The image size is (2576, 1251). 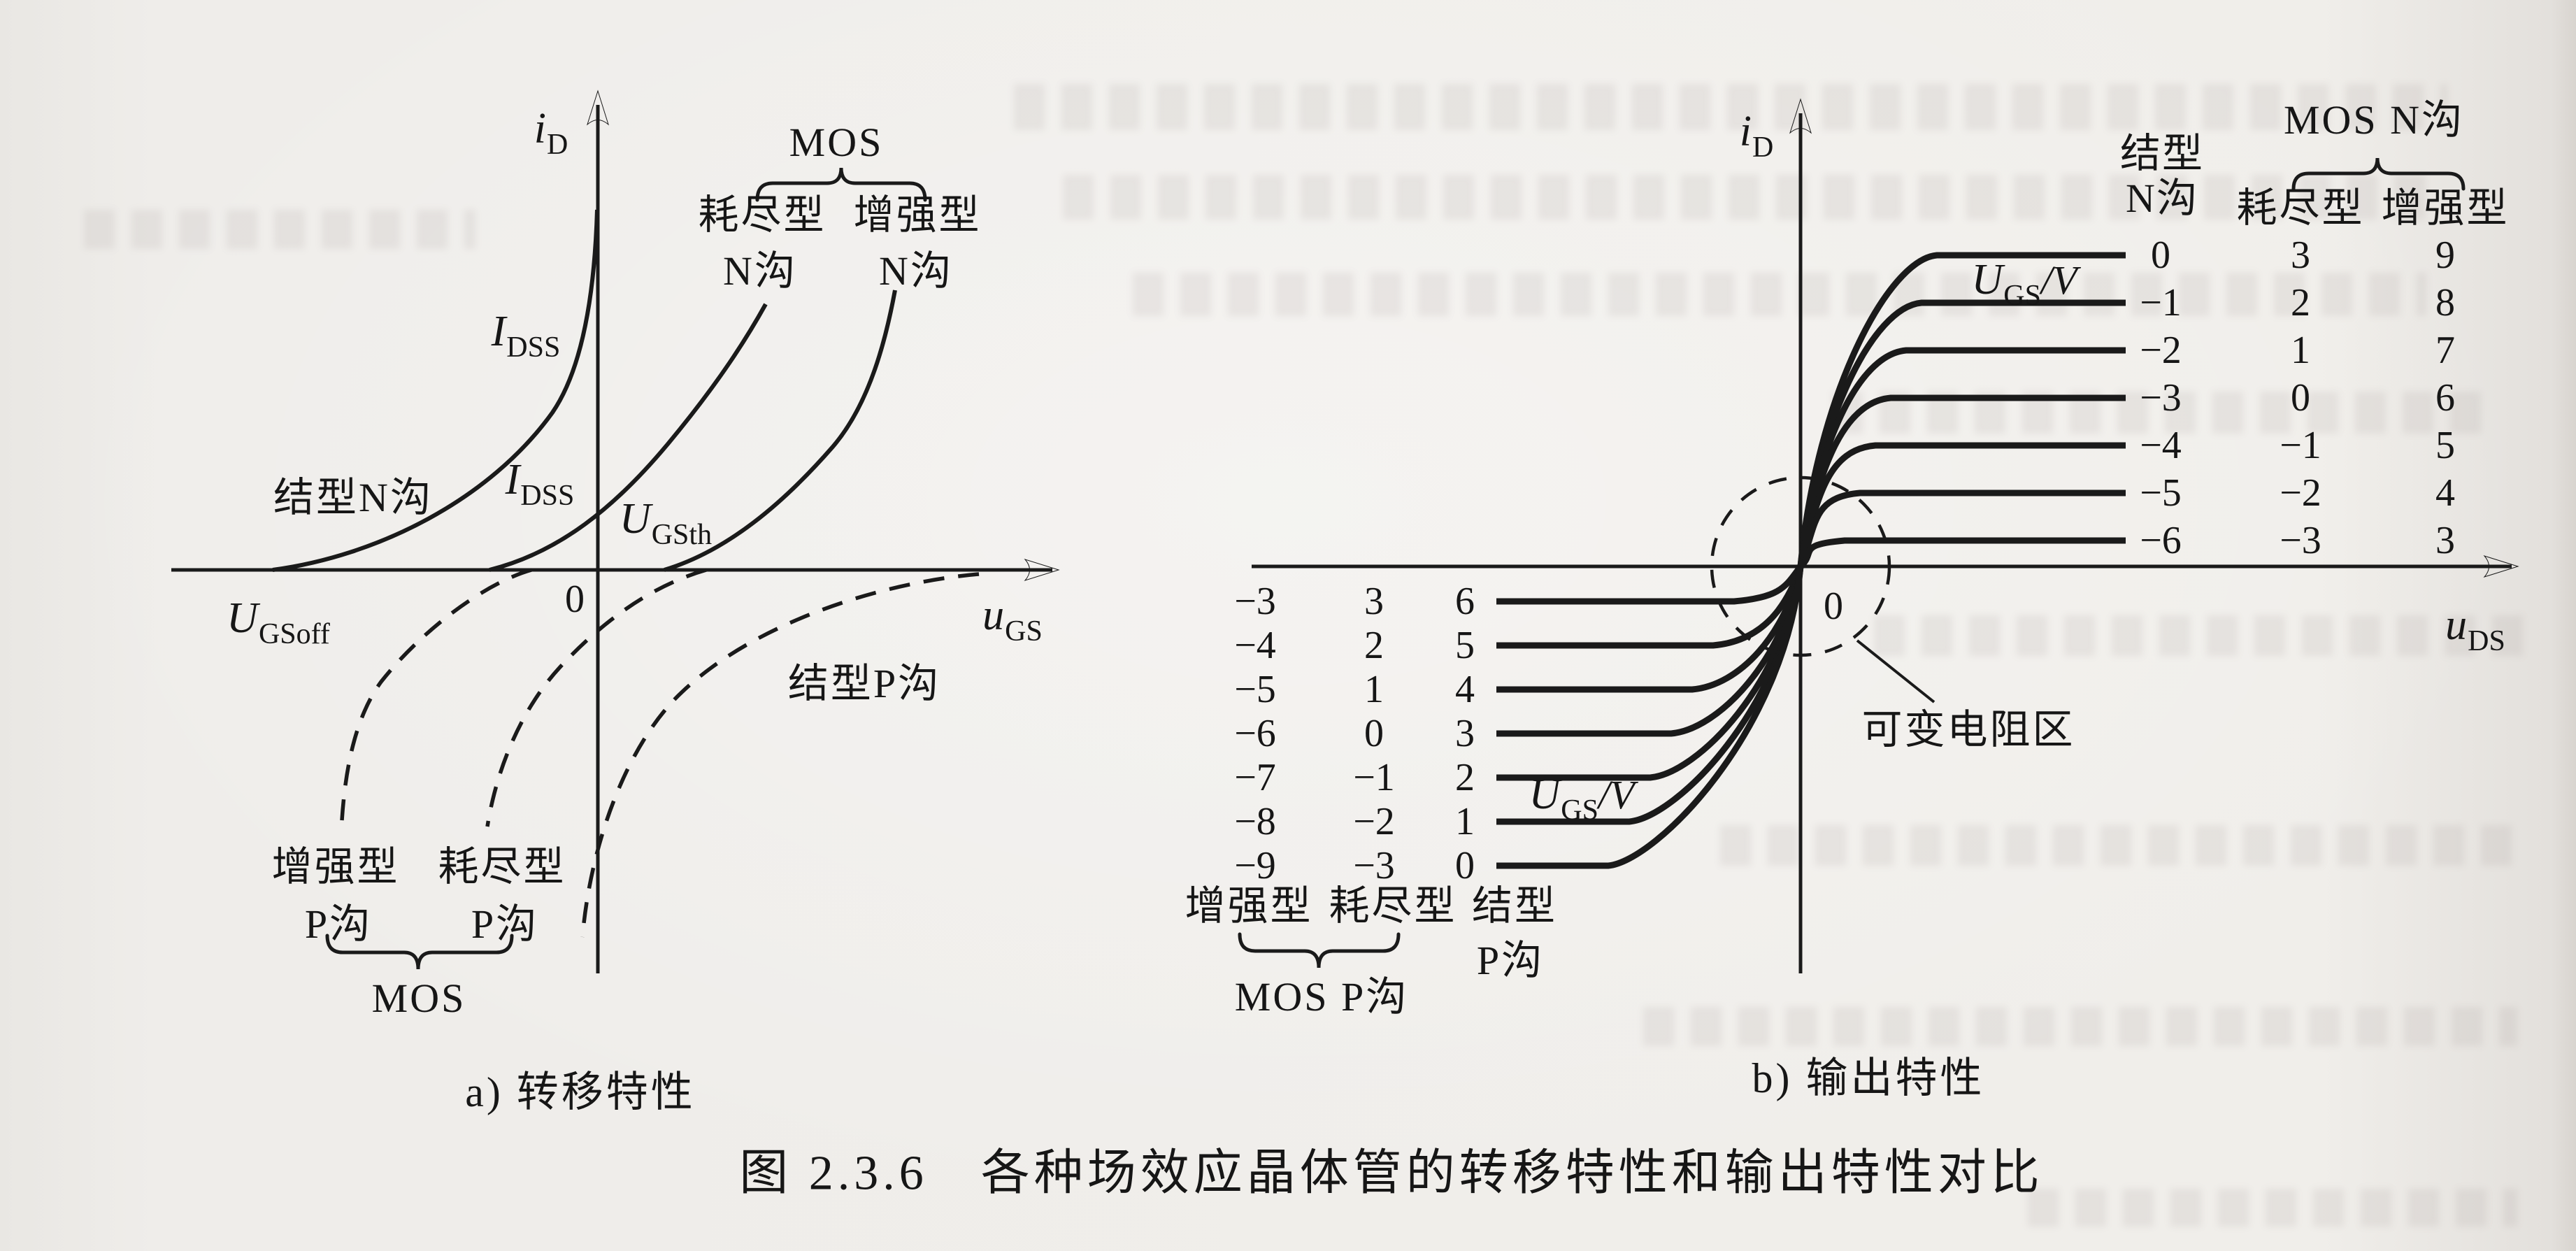 I want to click on depletion-type-label: 耗尽型, so click(x=762, y=215).